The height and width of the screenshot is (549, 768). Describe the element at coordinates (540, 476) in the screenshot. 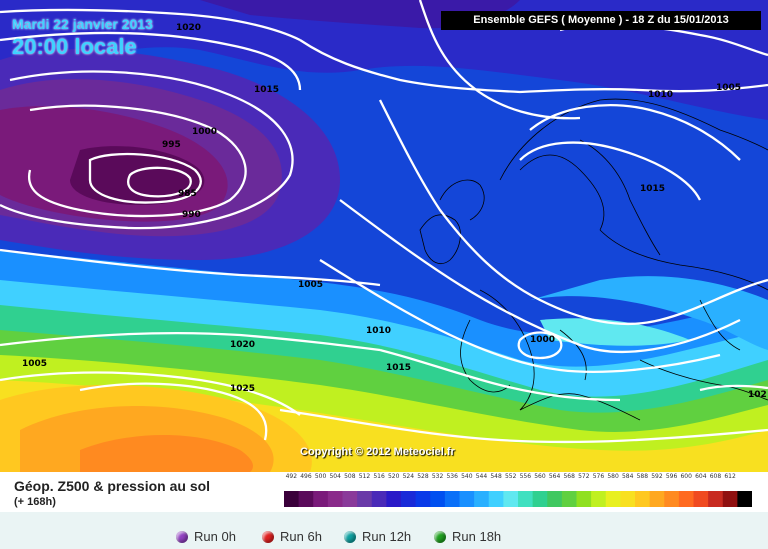

I see `scale-label: 560` at that location.